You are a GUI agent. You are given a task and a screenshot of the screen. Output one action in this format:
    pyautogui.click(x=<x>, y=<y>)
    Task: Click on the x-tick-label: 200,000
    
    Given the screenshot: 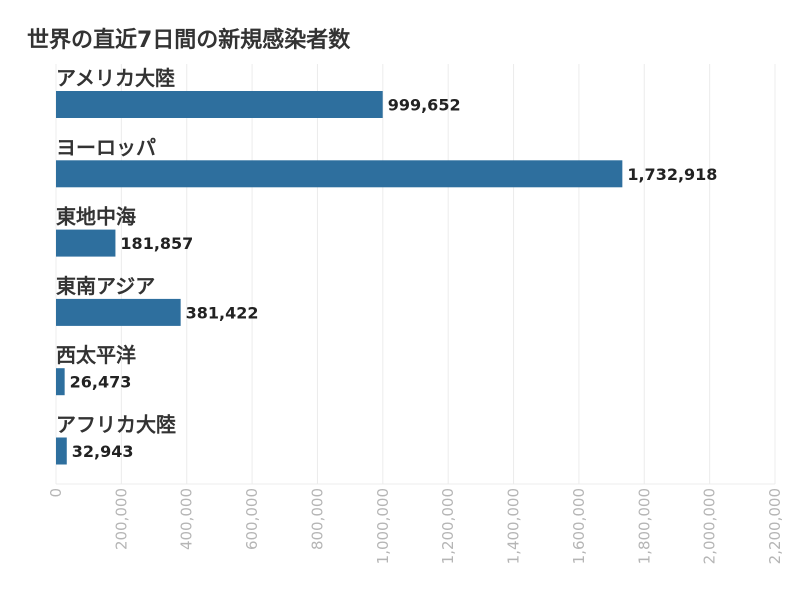 What is the action you would take?
    pyautogui.click(x=121, y=519)
    